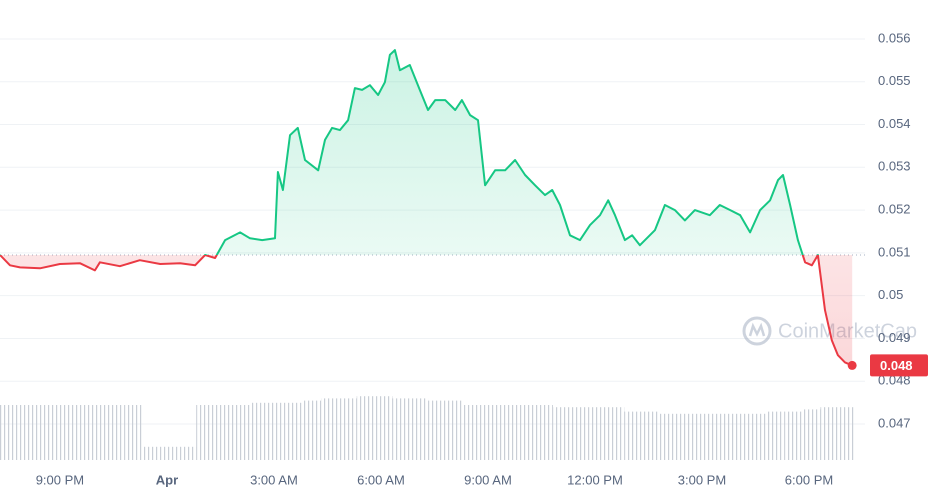  I want to click on x-tick-label: 9:00 AM, so click(488, 479).